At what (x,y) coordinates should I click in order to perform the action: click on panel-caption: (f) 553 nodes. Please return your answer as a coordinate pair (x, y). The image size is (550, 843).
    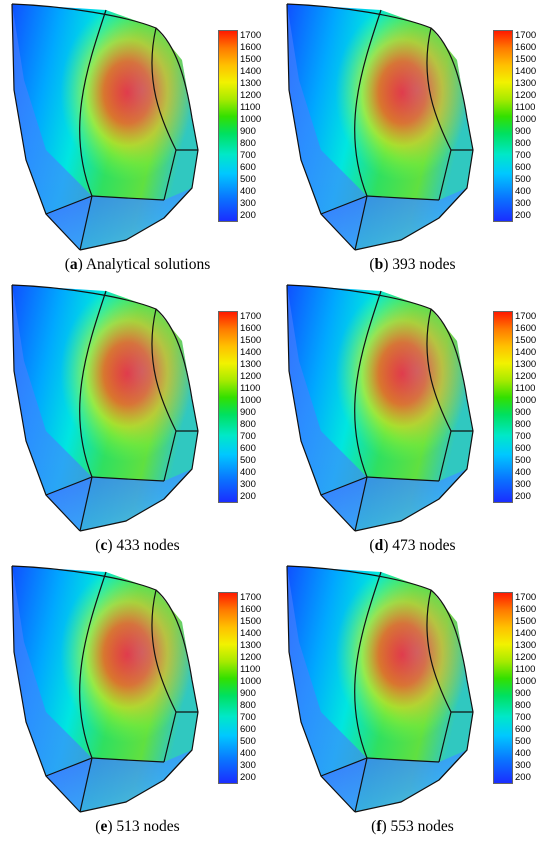
    Looking at the image, I should click on (412, 826).